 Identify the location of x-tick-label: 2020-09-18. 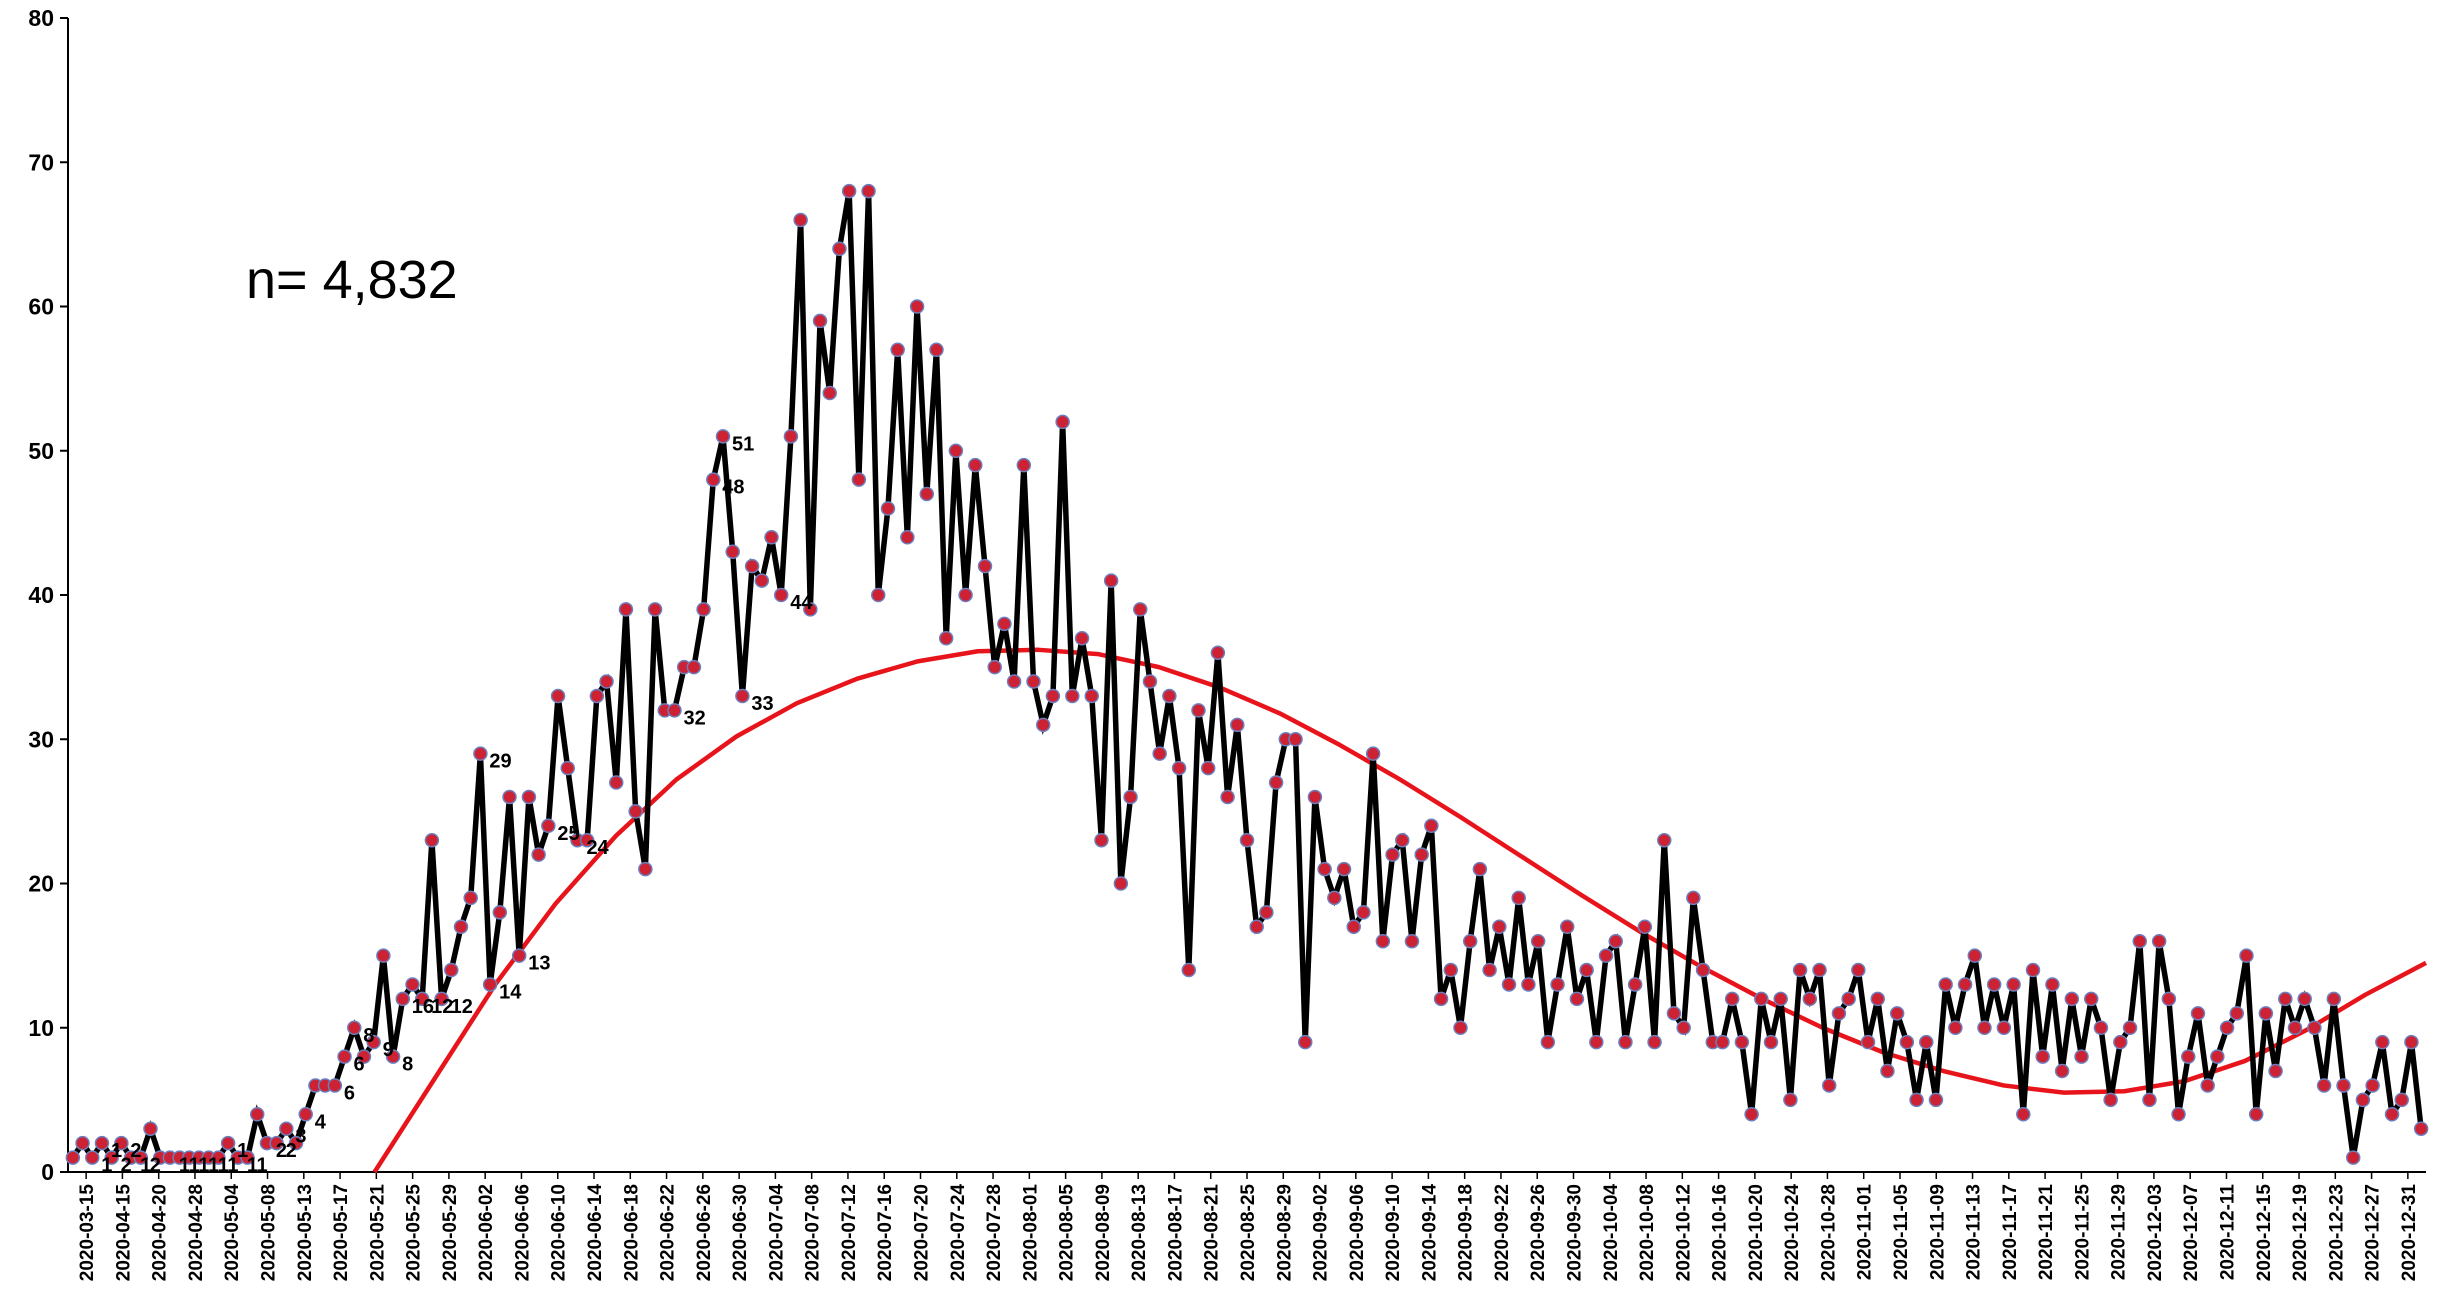
(1466, 1232).